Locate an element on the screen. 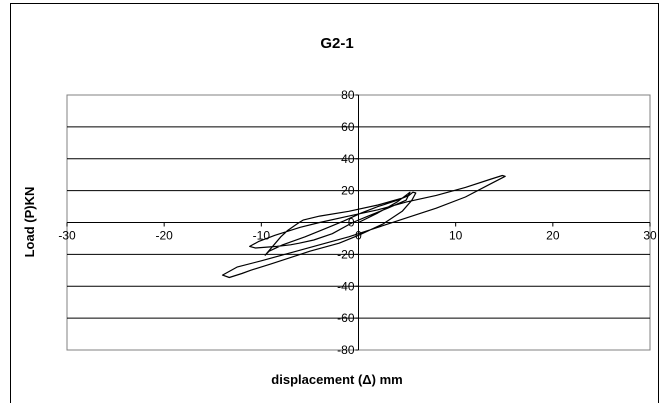 The image size is (661, 403). x-tick-label: 30 is located at coordinates (650, 236).